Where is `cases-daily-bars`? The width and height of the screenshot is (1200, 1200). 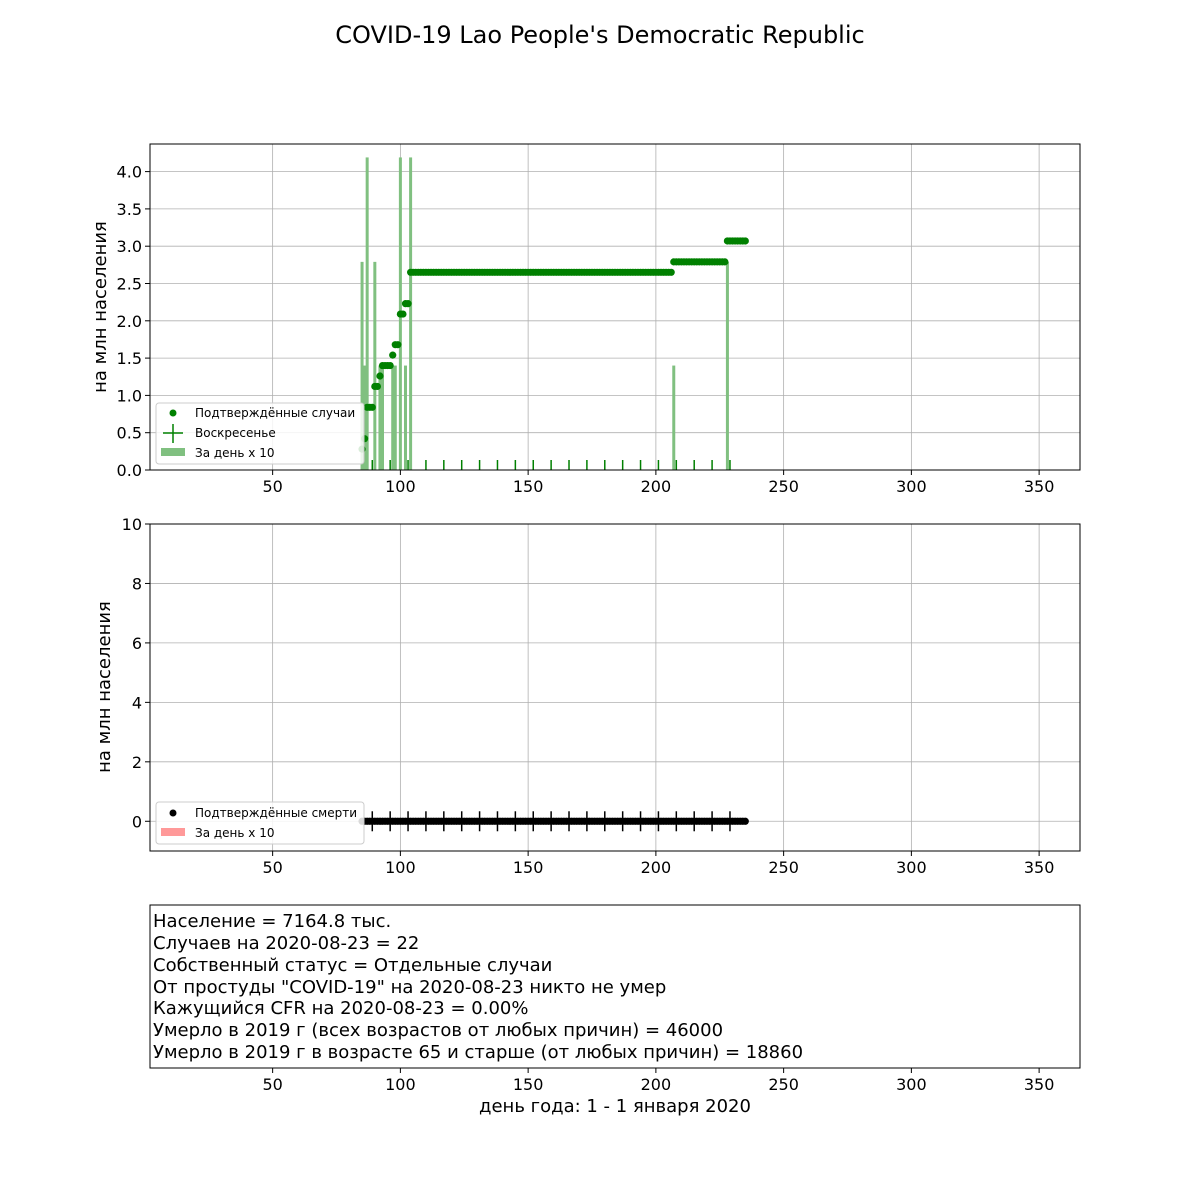
cases-daily-bars is located at coordinates (544, 313).